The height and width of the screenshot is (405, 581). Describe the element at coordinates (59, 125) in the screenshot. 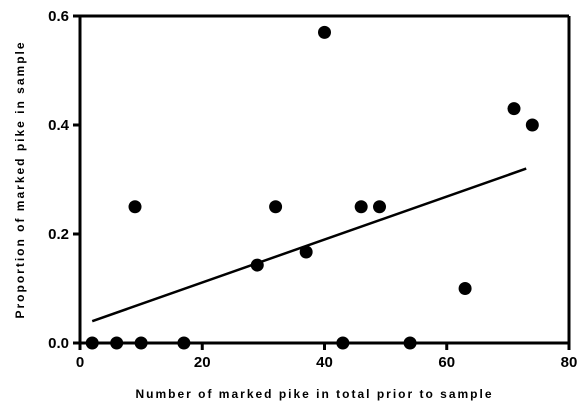

I see `y-tick-label: 0.4` at that location.